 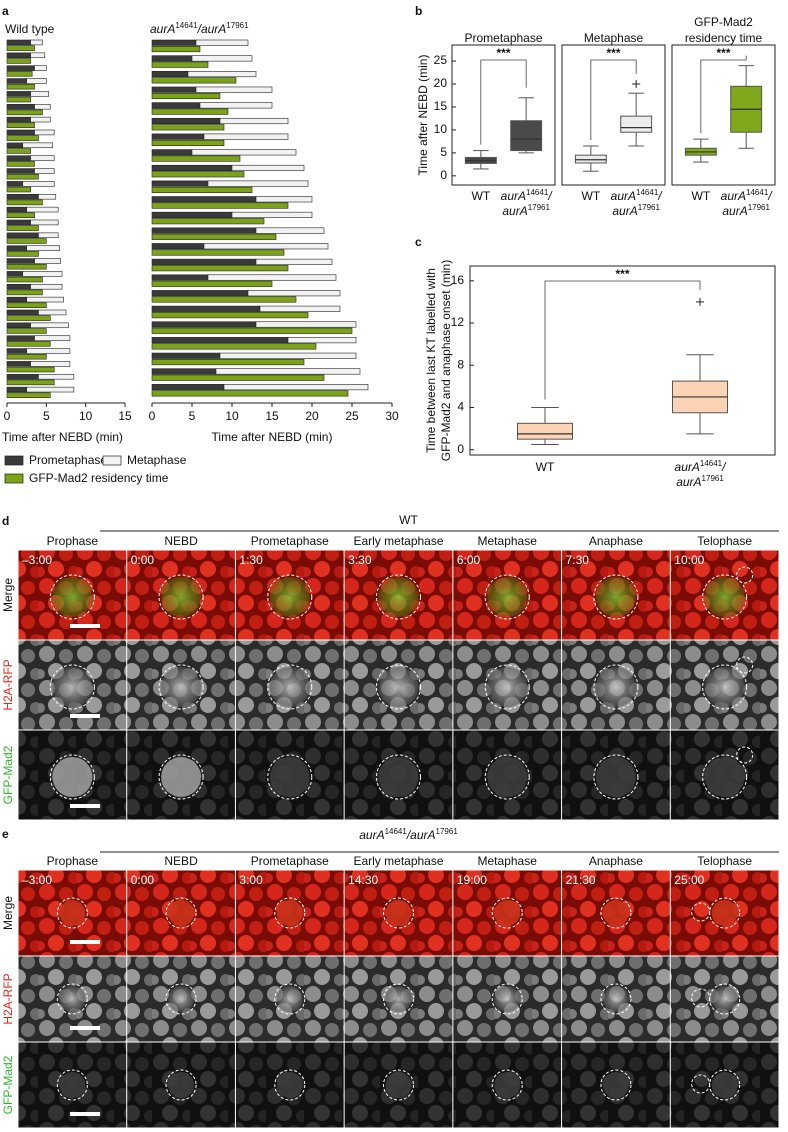 I want to click on significance-bracket, so click(x=613, y=99).